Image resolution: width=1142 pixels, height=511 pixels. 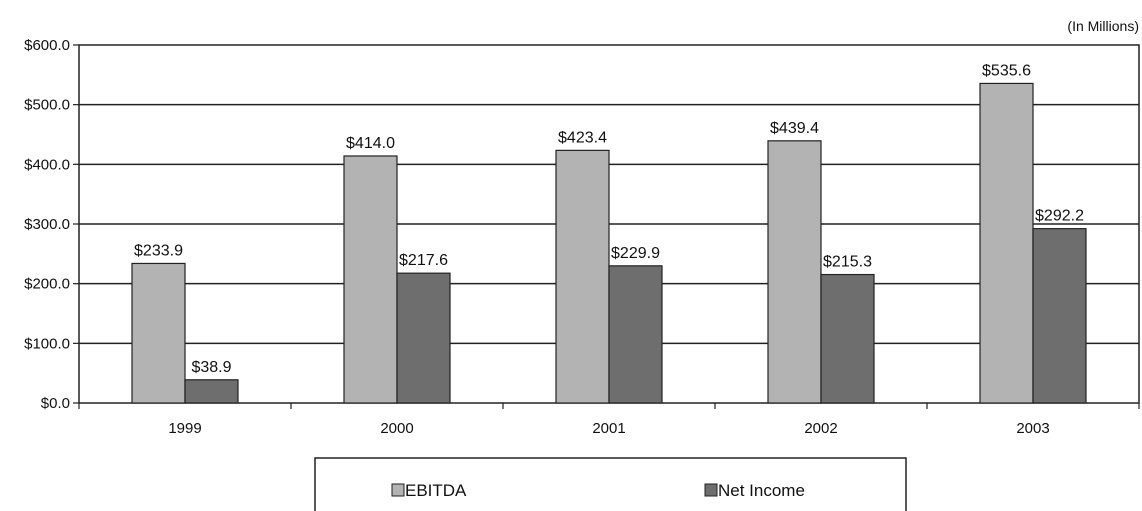 I want to click on legend-box, so click(x=610, y=484).